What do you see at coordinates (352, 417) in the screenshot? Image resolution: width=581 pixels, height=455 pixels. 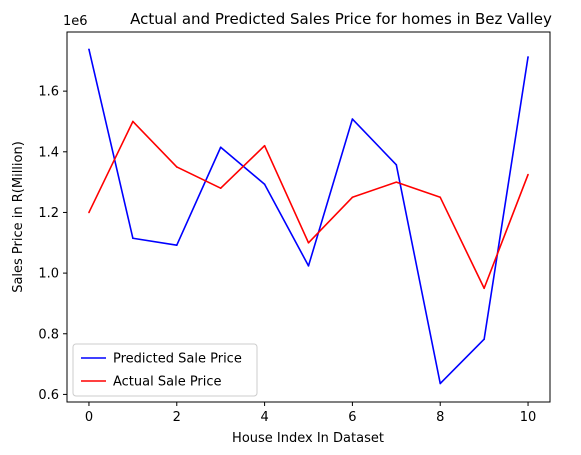 I see `x-tick-label: 6` at bounding box center [352, 417].